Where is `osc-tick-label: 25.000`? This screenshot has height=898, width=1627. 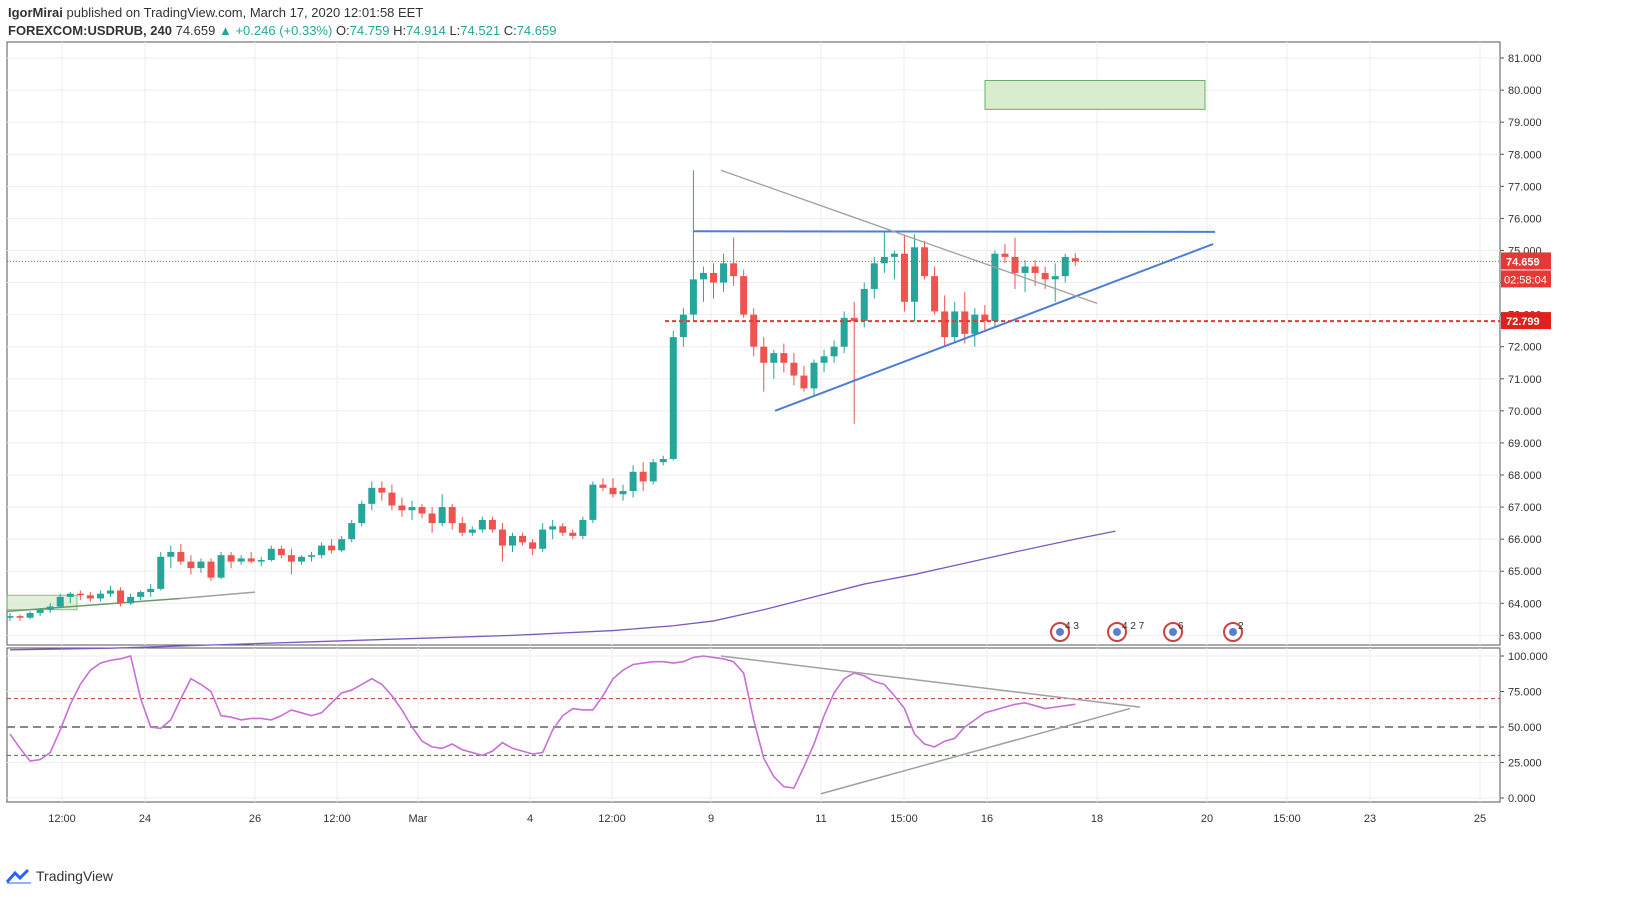 osc-tick-label: 25.000 is located at coordinates (1525, 764).